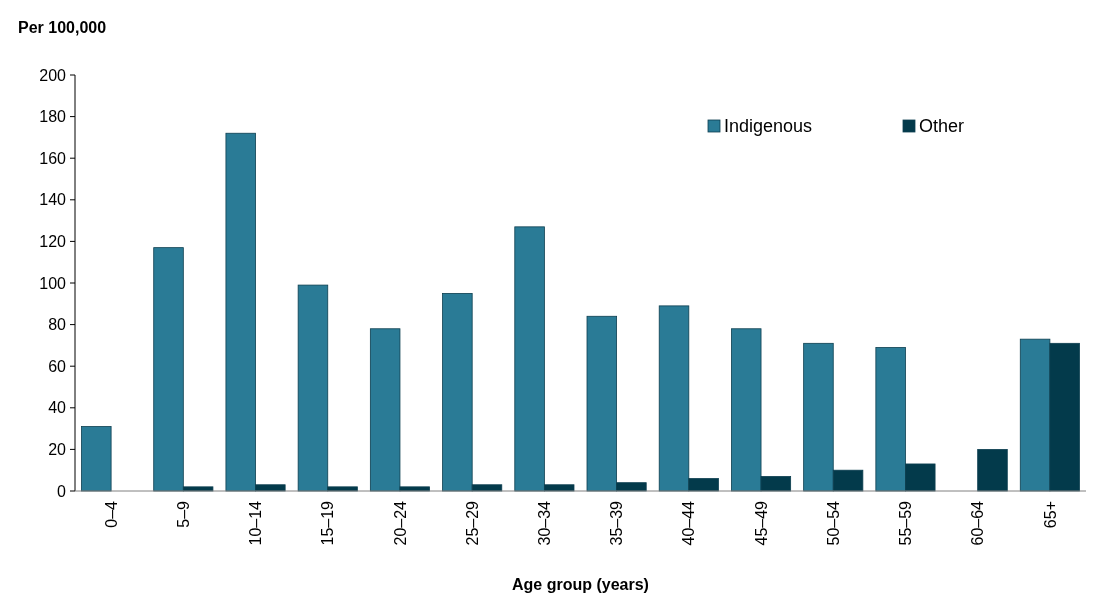  Describe the element at coordinates (328, 523) in the screenshot. I see `x-tick-label: 15–19` at that location.